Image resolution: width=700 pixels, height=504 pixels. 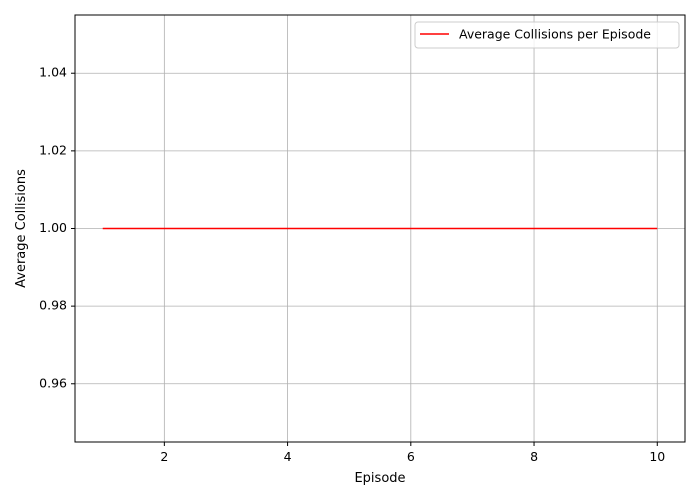 What do you see at coordinates (21, 228) in the screenshot?
I see `y-axis-label: Average Collisions` at bounding box center [21, 228].